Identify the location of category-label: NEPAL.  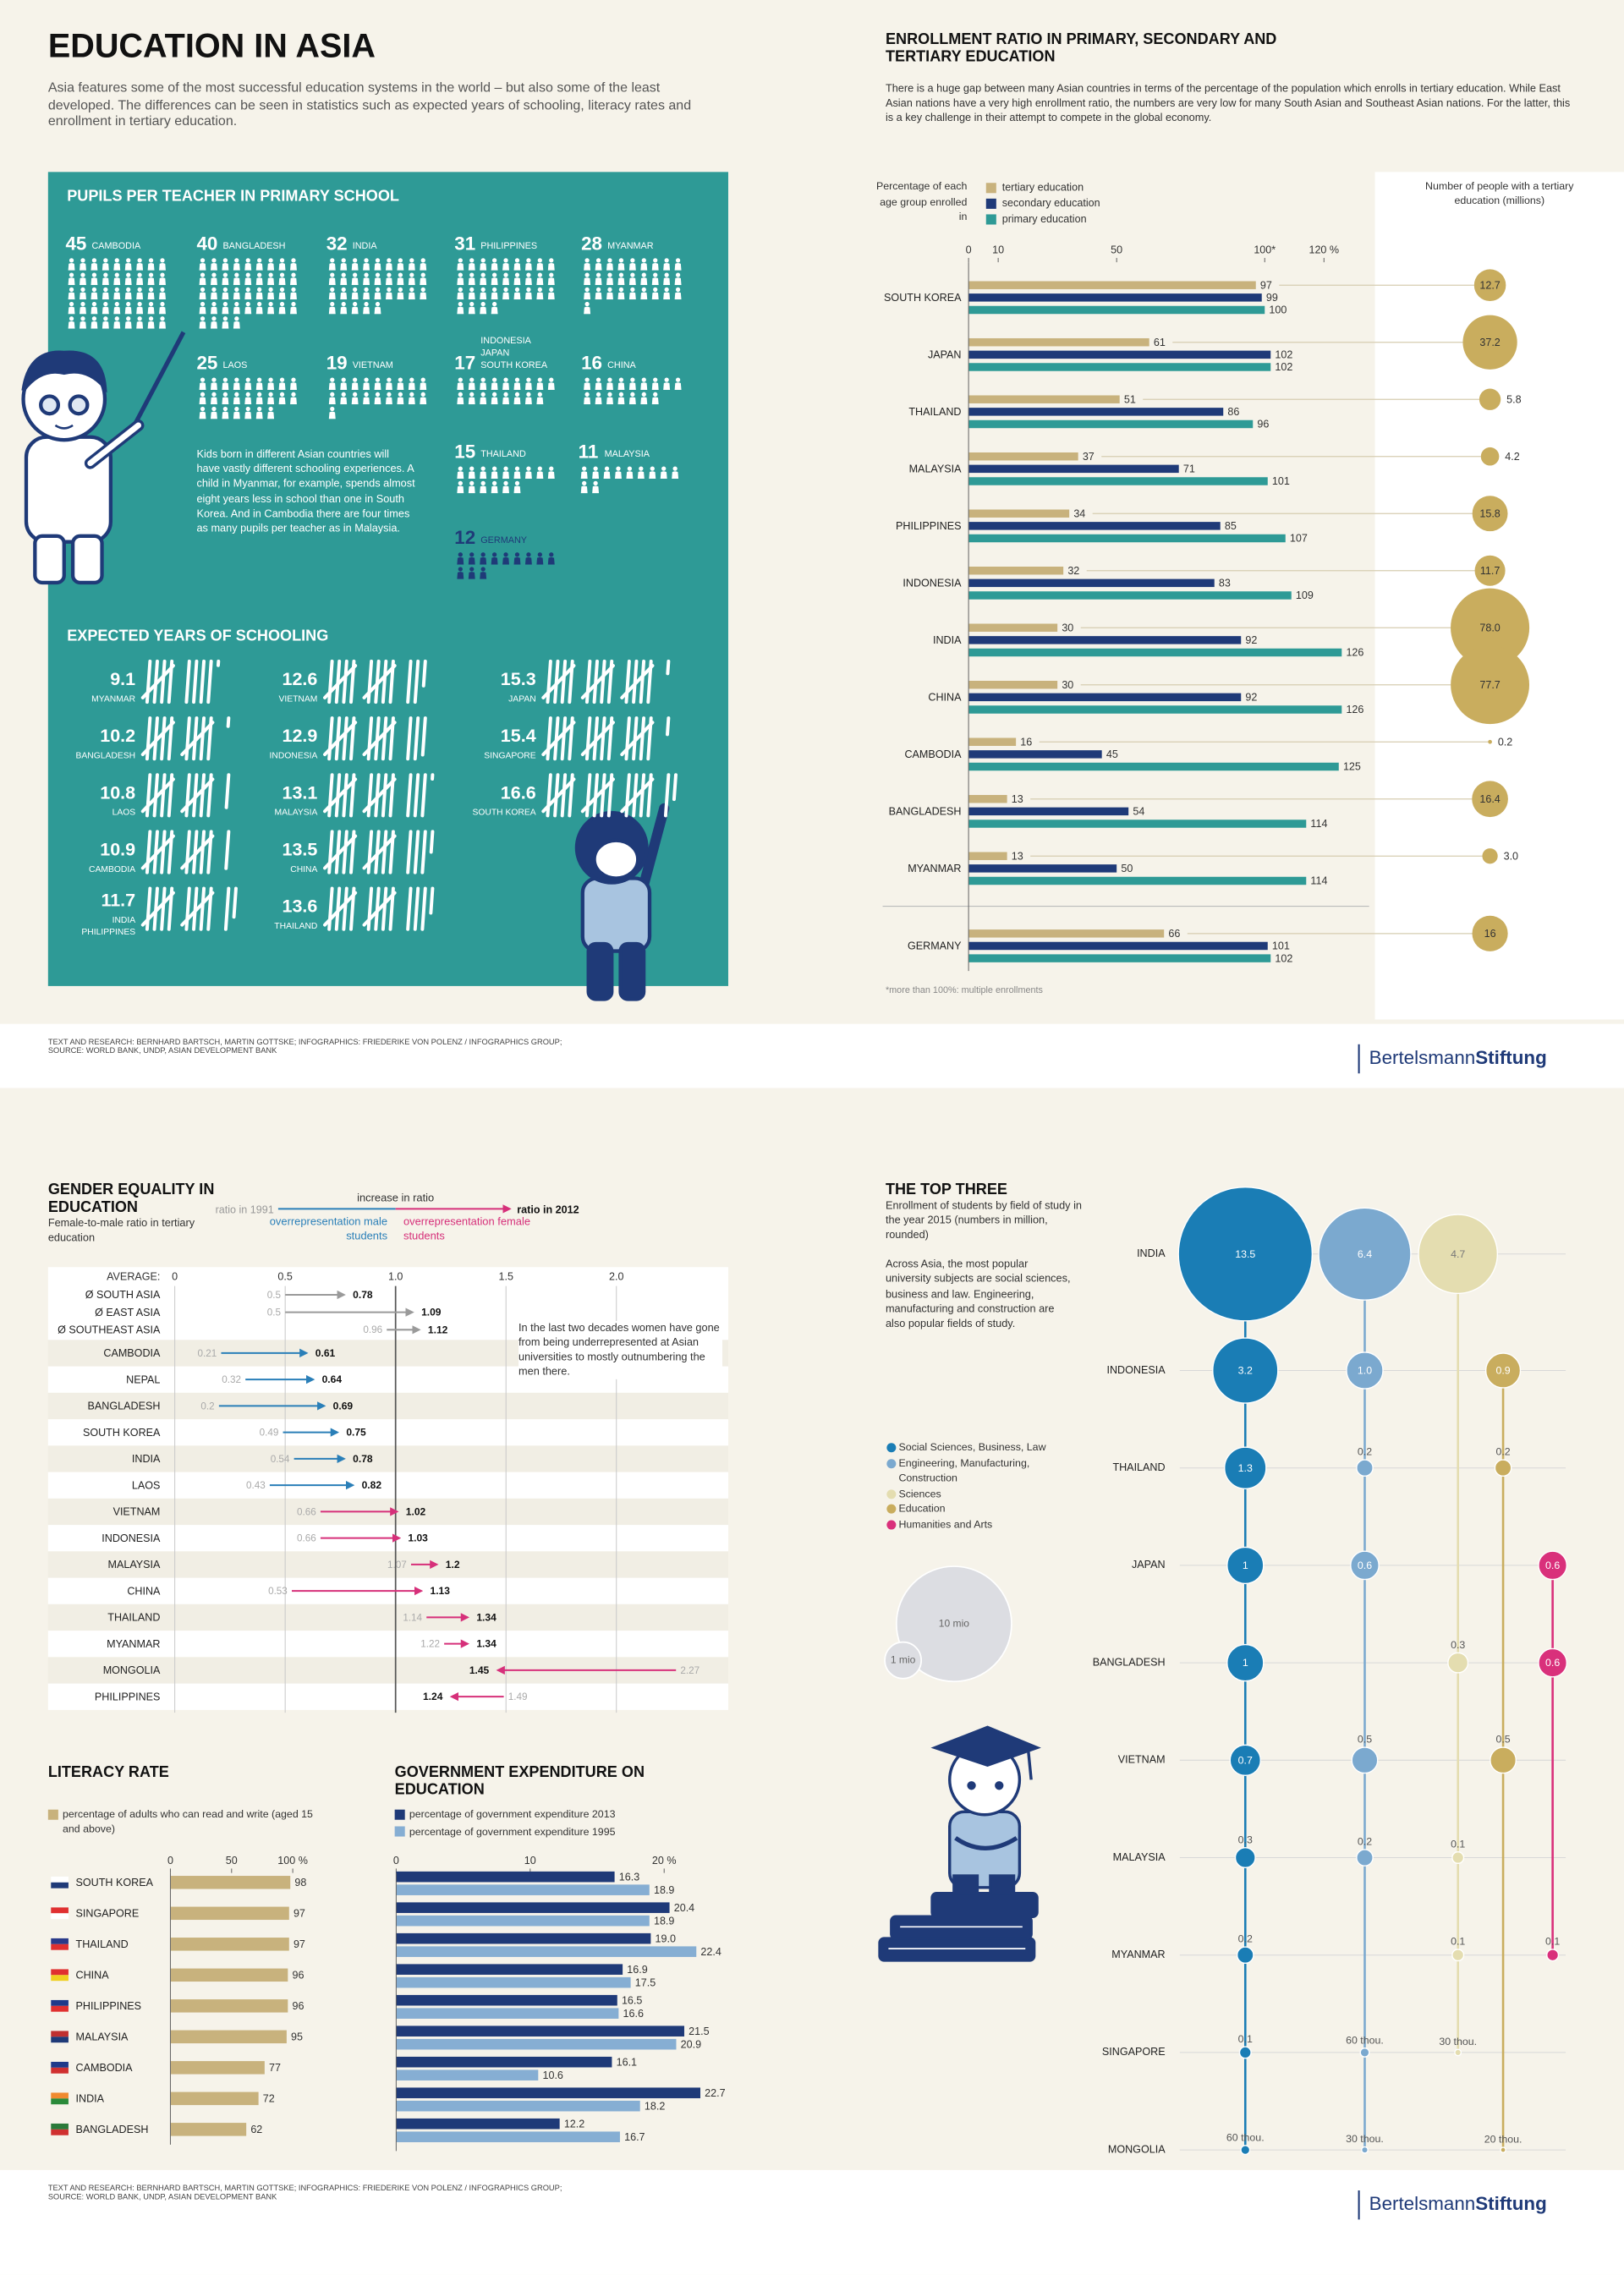
(143, 1379).